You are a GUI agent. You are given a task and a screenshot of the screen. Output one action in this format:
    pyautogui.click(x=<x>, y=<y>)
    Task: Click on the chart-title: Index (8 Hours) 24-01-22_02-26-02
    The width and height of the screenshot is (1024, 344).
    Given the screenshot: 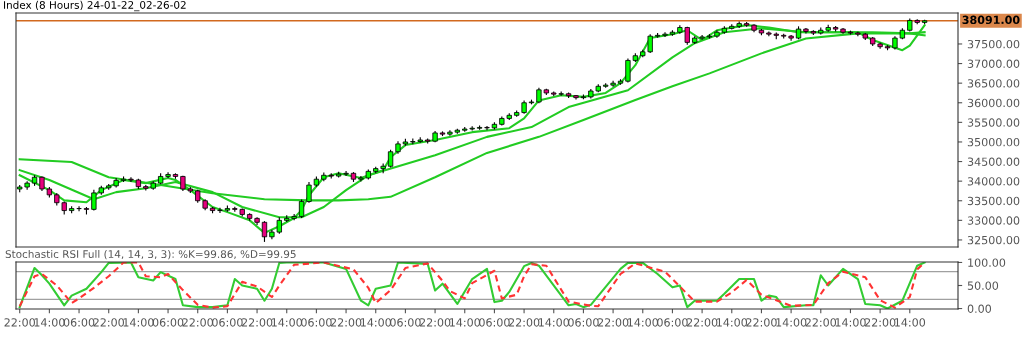 What is the action you would take?
    pyautogui.click(x=95, y=6)
    